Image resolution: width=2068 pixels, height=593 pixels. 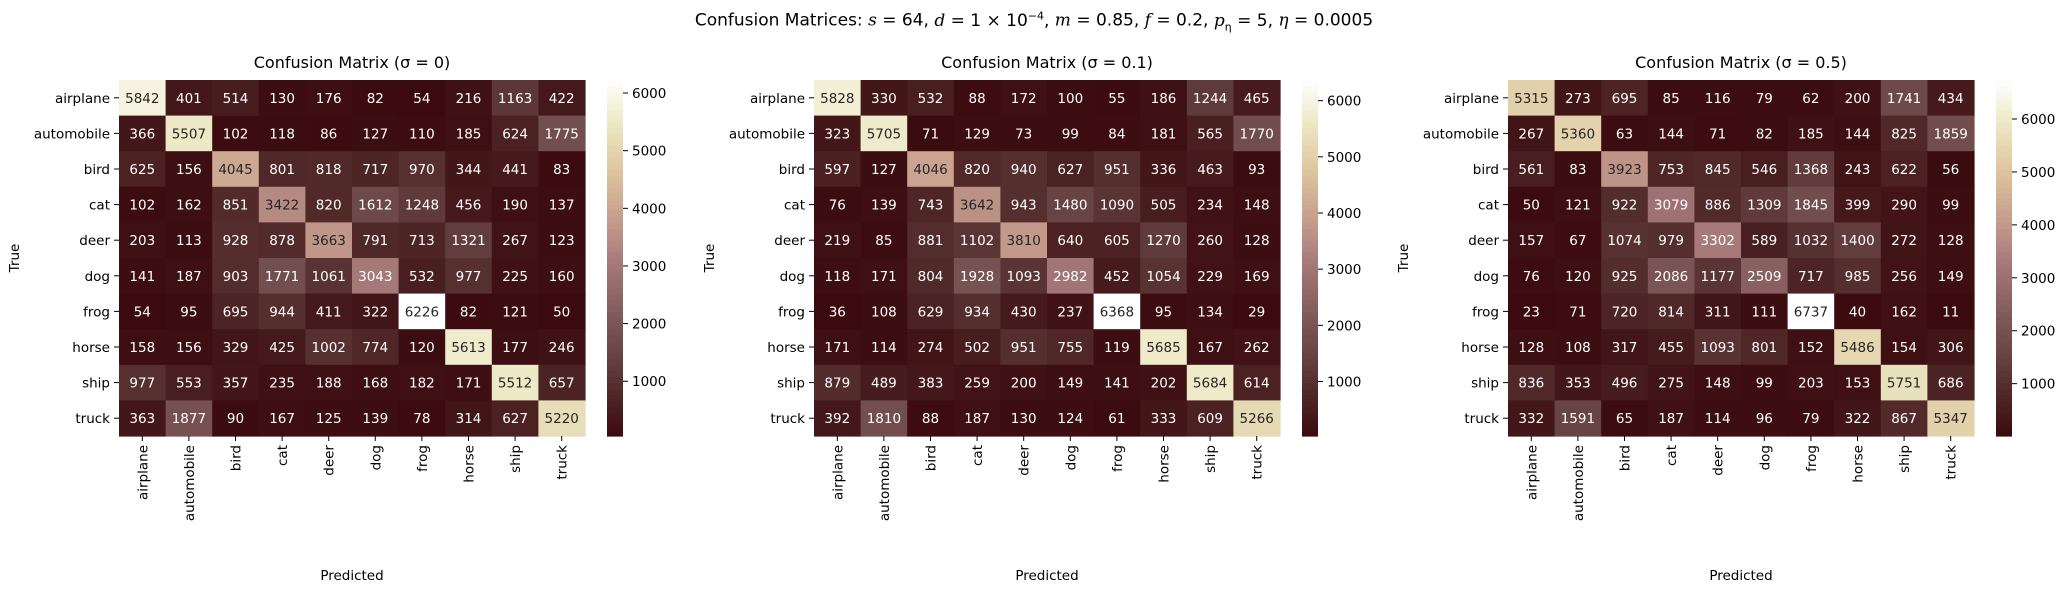 I want to click on cell-value: 200, so click(x=1024, y=384).